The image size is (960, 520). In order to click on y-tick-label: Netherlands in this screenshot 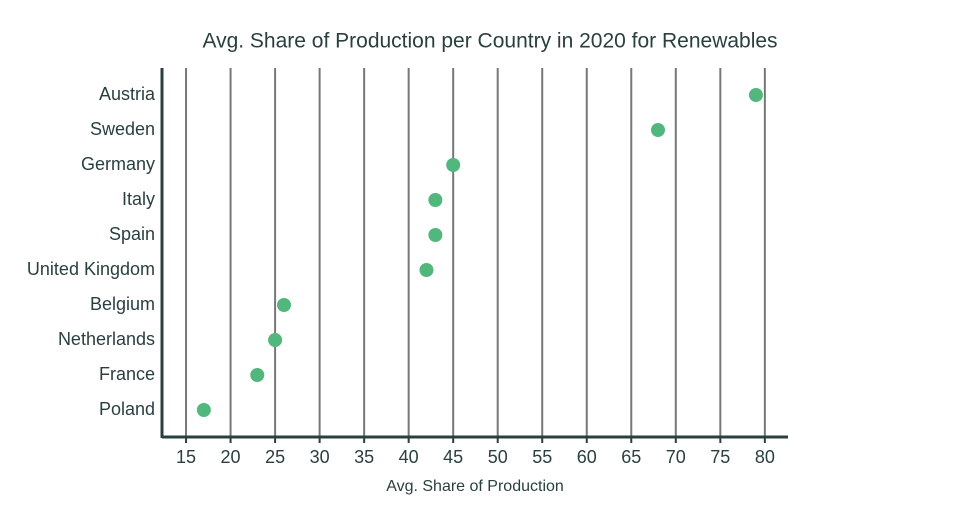, I will do `click(106, 339)`.